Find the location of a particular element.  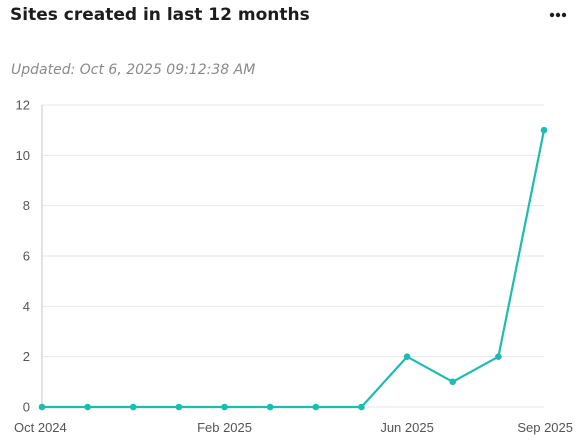

y-tick-label-8: 8 is located at coordinates (26, 205).